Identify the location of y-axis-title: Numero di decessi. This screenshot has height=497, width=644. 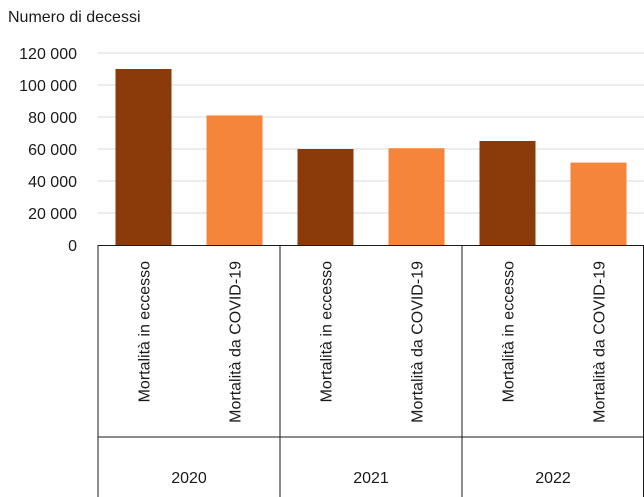
(74, 17).